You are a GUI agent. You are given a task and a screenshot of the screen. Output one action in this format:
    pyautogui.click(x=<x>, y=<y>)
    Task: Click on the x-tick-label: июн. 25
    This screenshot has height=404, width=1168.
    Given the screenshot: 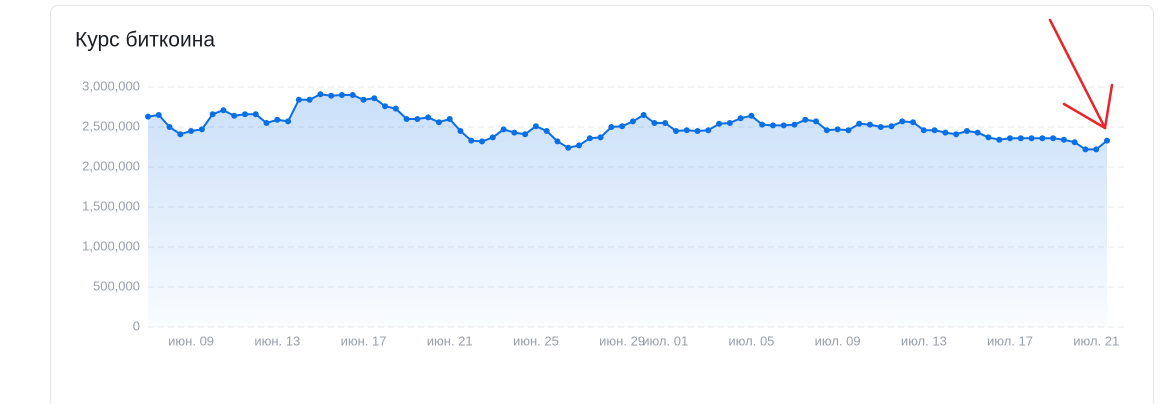 What is the action you would take?
    pyautogui.click(x=536, y=340)
    